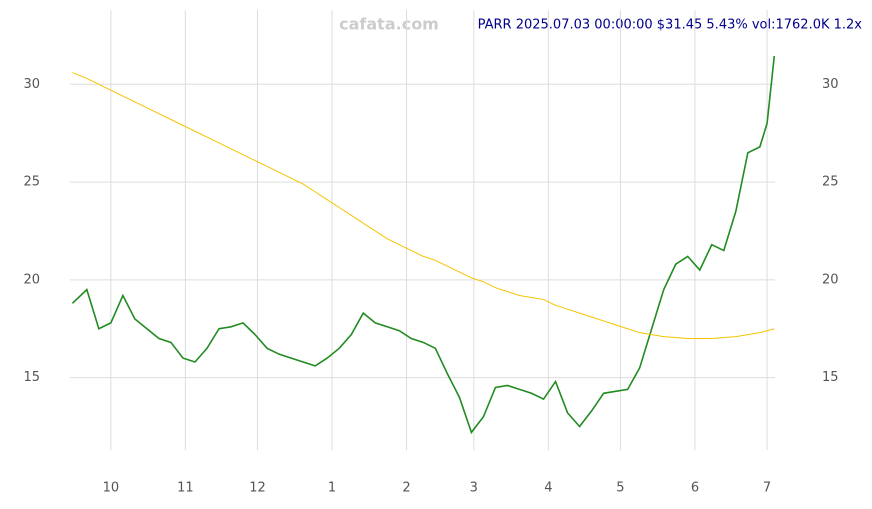 The image size is (872, 509). What do you see at coordinates (620, 488) in the screenshot?
I see `x-tick-label: 5` at bounding box center [620, 488].